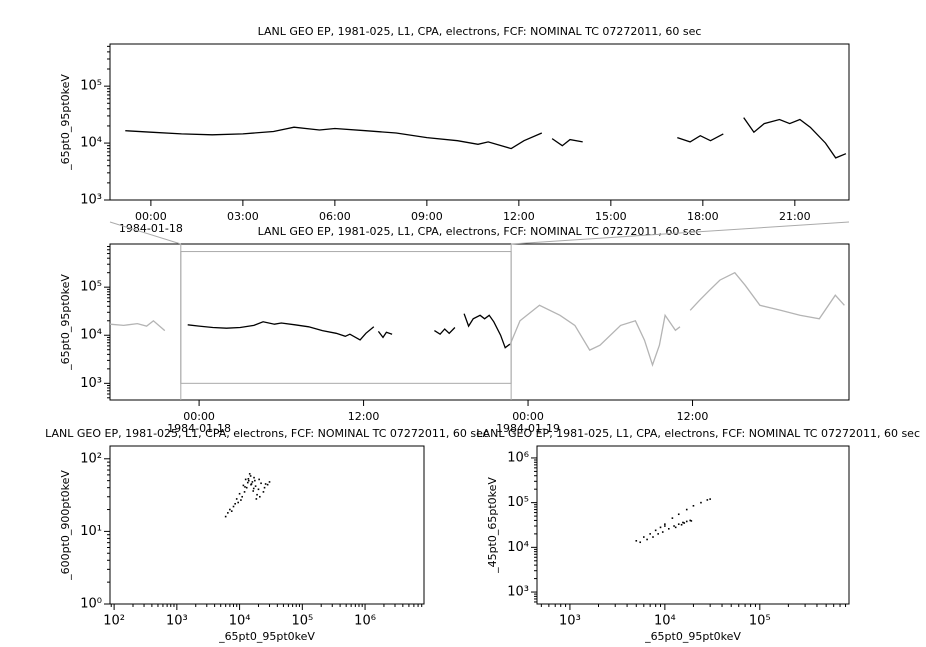 The image size is (926, 647). Describe the element at coordinates (427, 216) in the screenshot. I see `x-tick-label: 09:00` at that location.